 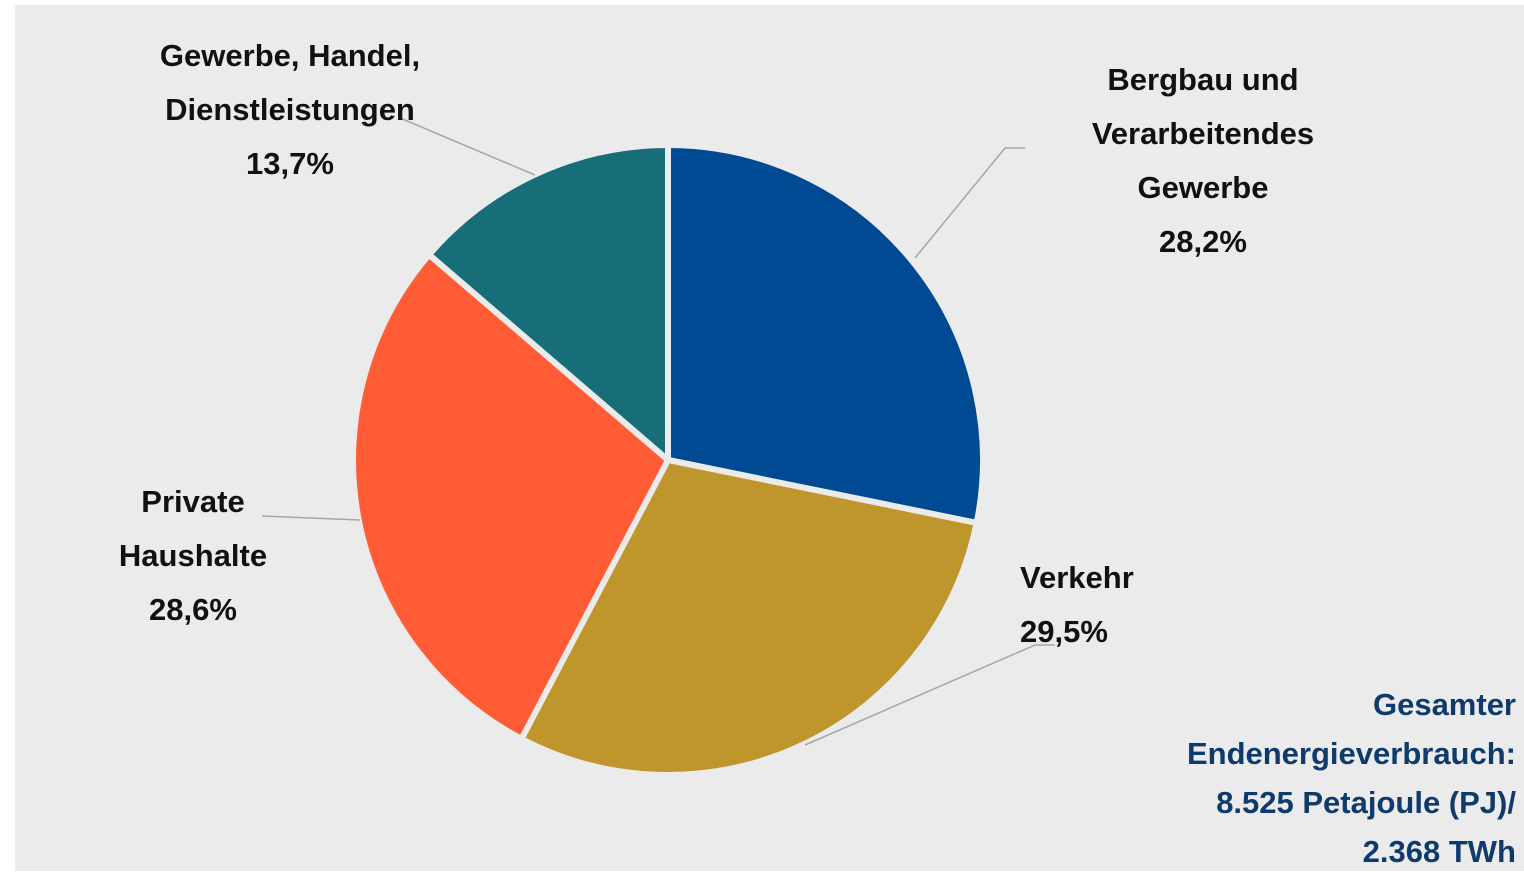 I want to click on annotation-line: Endenergieverbrauch:, so click(x=1351, y=753).